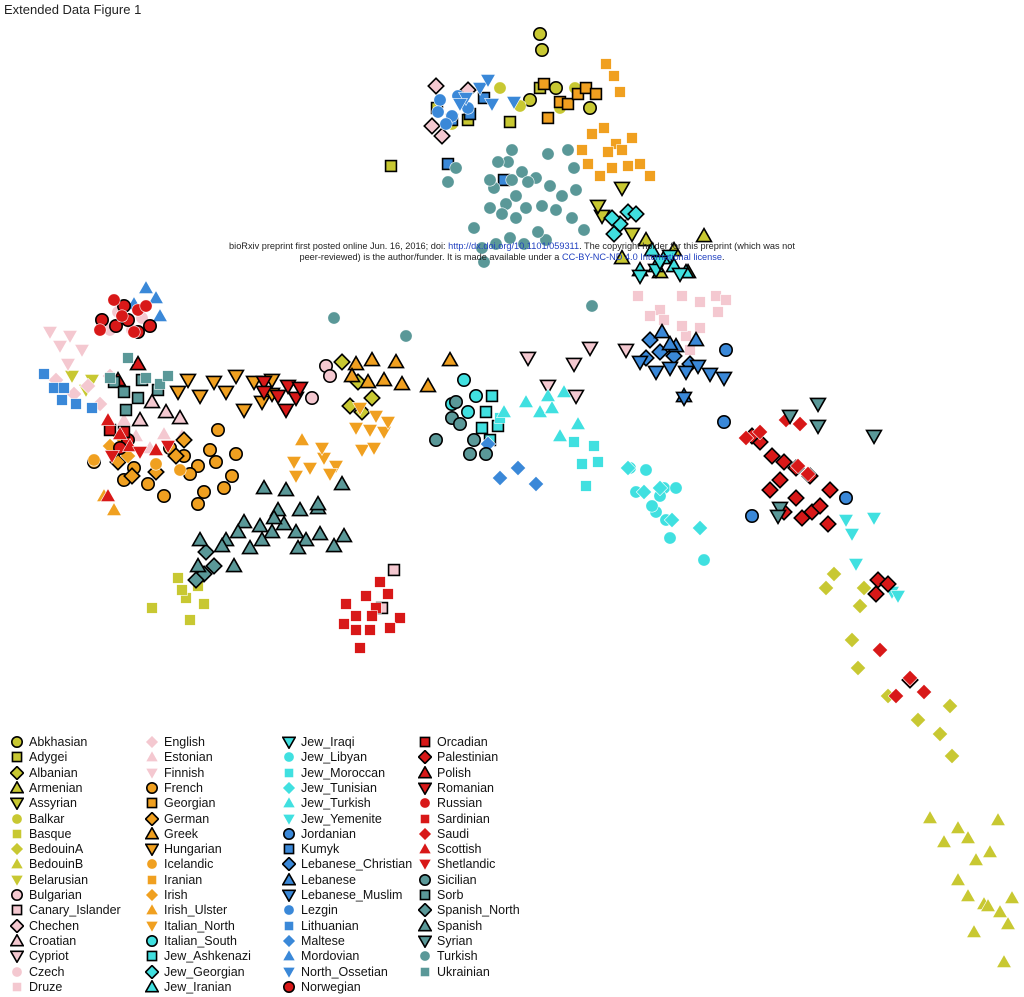 The width and height of the screenshot is (1024, 997). I want to click on point-sardinian, so click(360, 648).